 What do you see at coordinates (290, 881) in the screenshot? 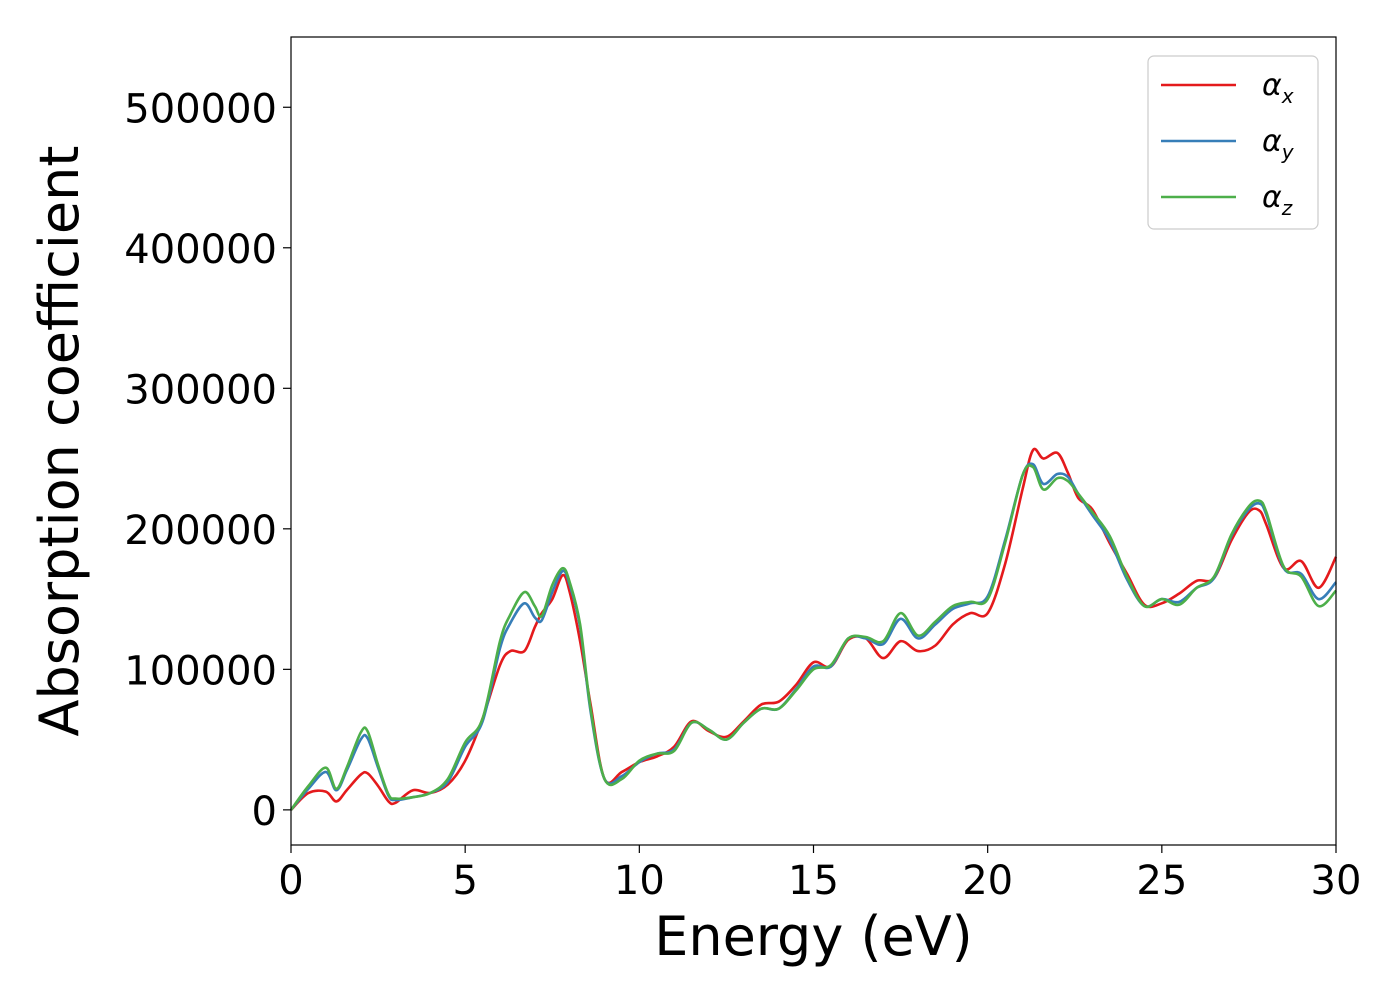
I see `x-tick-label: 0` at bounding box center [290, 881].